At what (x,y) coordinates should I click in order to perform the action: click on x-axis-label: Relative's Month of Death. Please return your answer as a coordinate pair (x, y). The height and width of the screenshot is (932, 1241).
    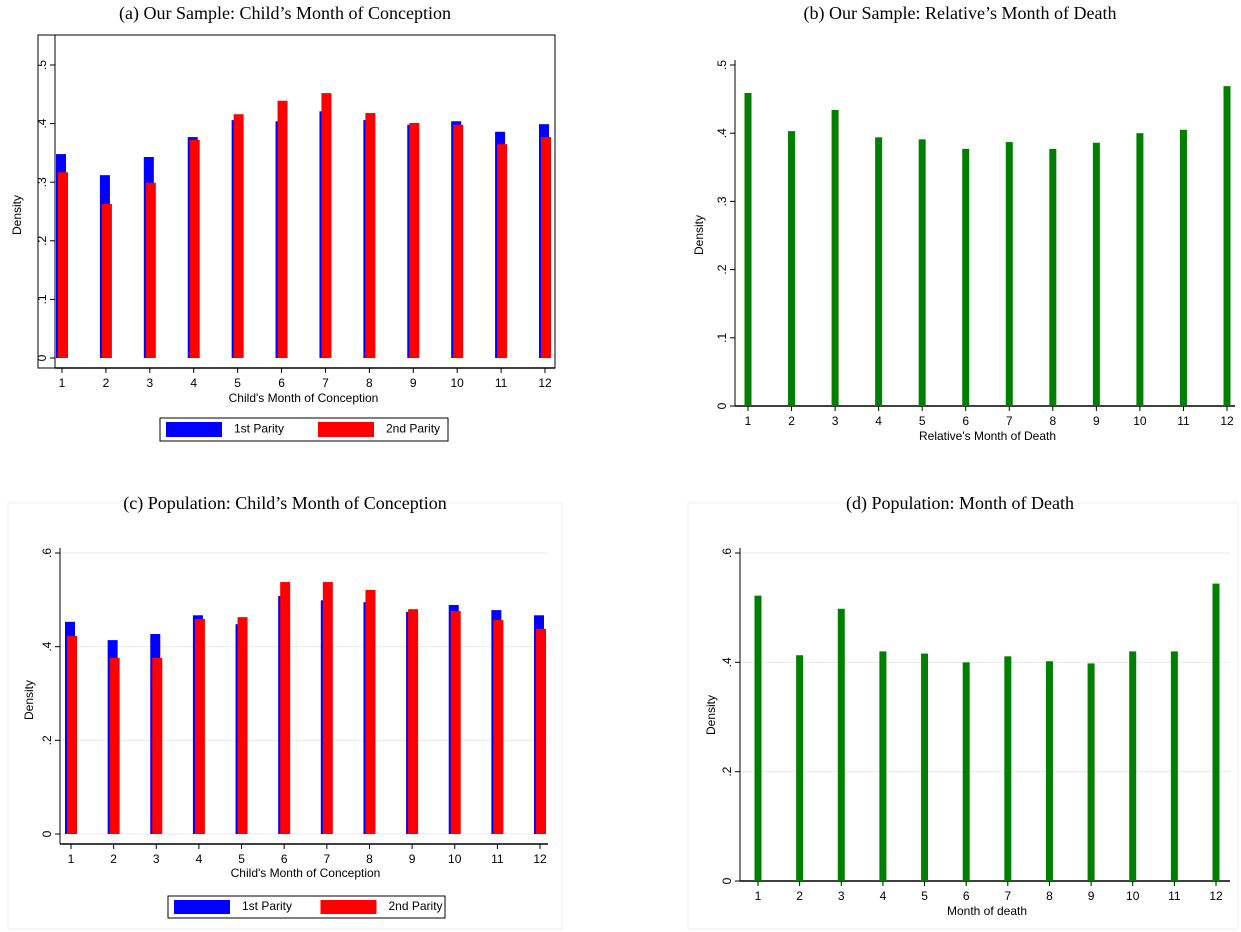
    Looking at the image, I should click on (987, 436).